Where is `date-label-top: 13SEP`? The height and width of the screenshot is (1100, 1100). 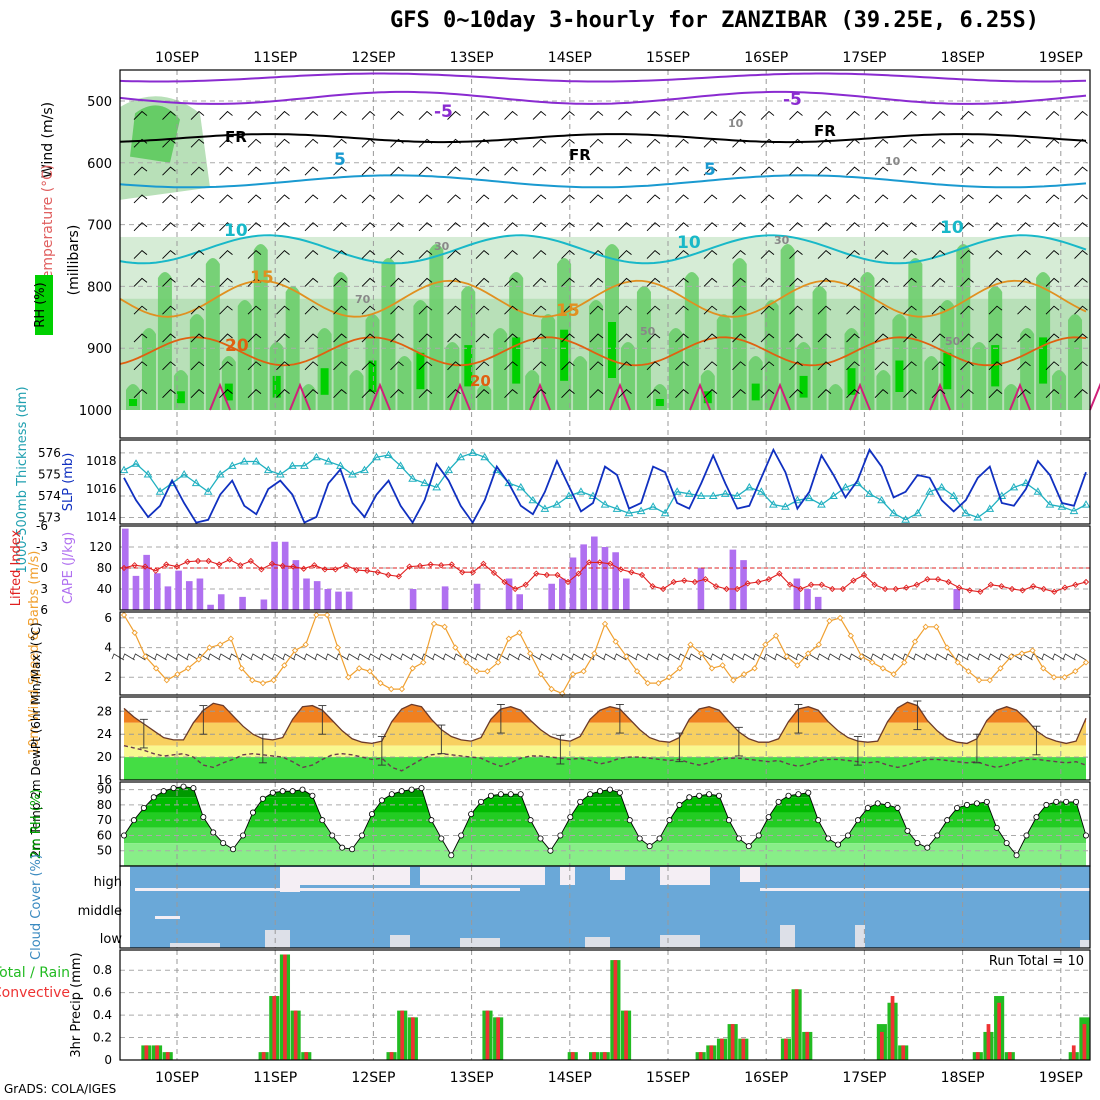
date-label-top: 13SEP is located at coordinates (472, 58).